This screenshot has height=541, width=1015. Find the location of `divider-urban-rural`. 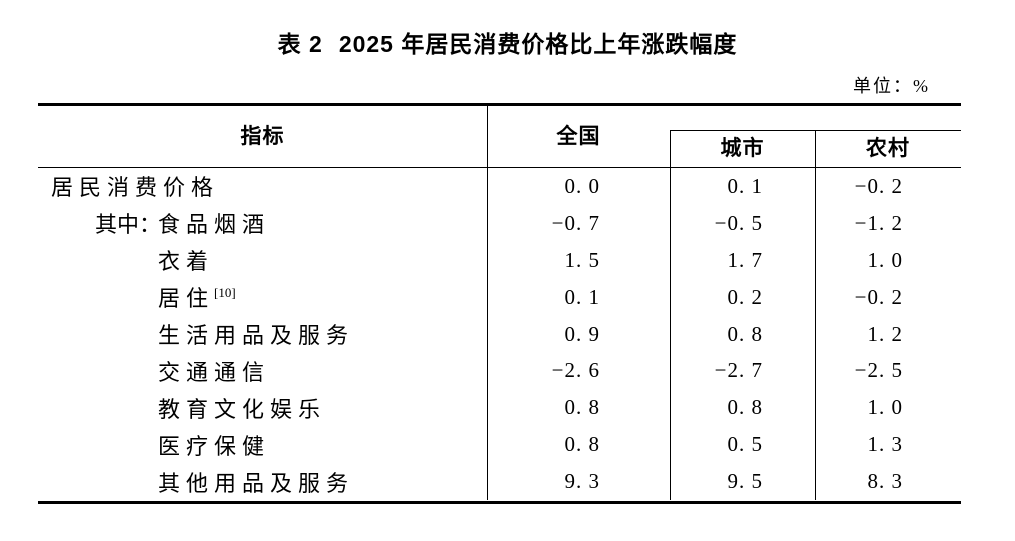

divider-urban-rural is located at coordinates (815, 315).